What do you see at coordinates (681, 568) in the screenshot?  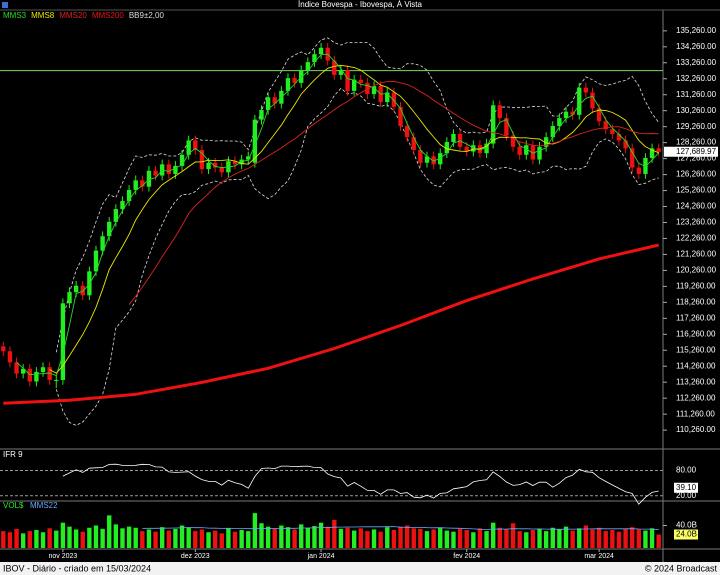 I see `footer-right: © 2024 Broadcast` at bounding box center [681, 568].